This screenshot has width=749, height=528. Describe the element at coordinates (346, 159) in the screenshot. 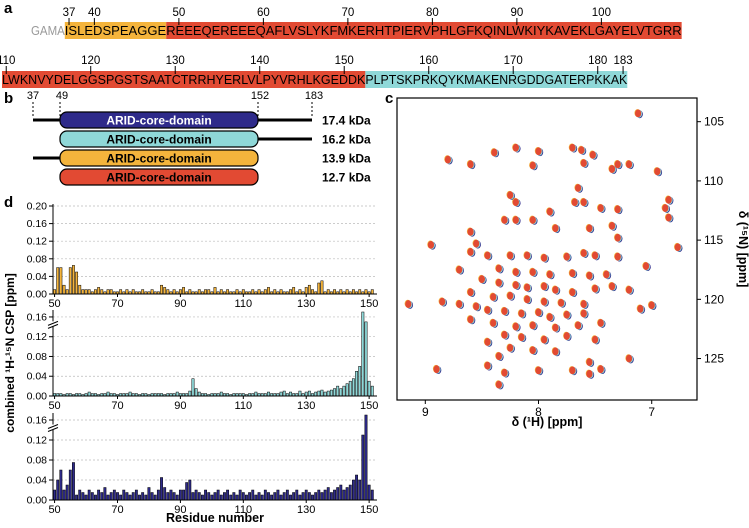

I see `domain-mass: 13.9 kDa` at that location.